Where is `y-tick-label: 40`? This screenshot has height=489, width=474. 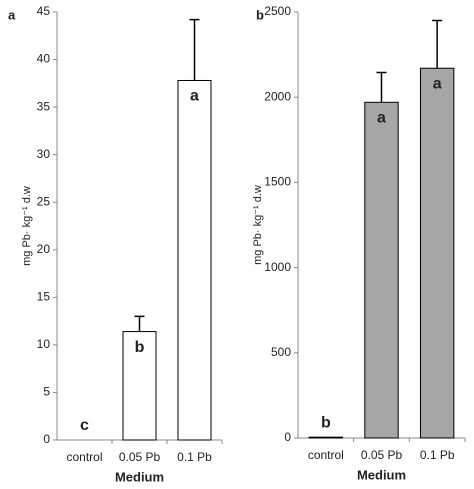
y-tick-label: 40 is located at coordinates (44, 59).